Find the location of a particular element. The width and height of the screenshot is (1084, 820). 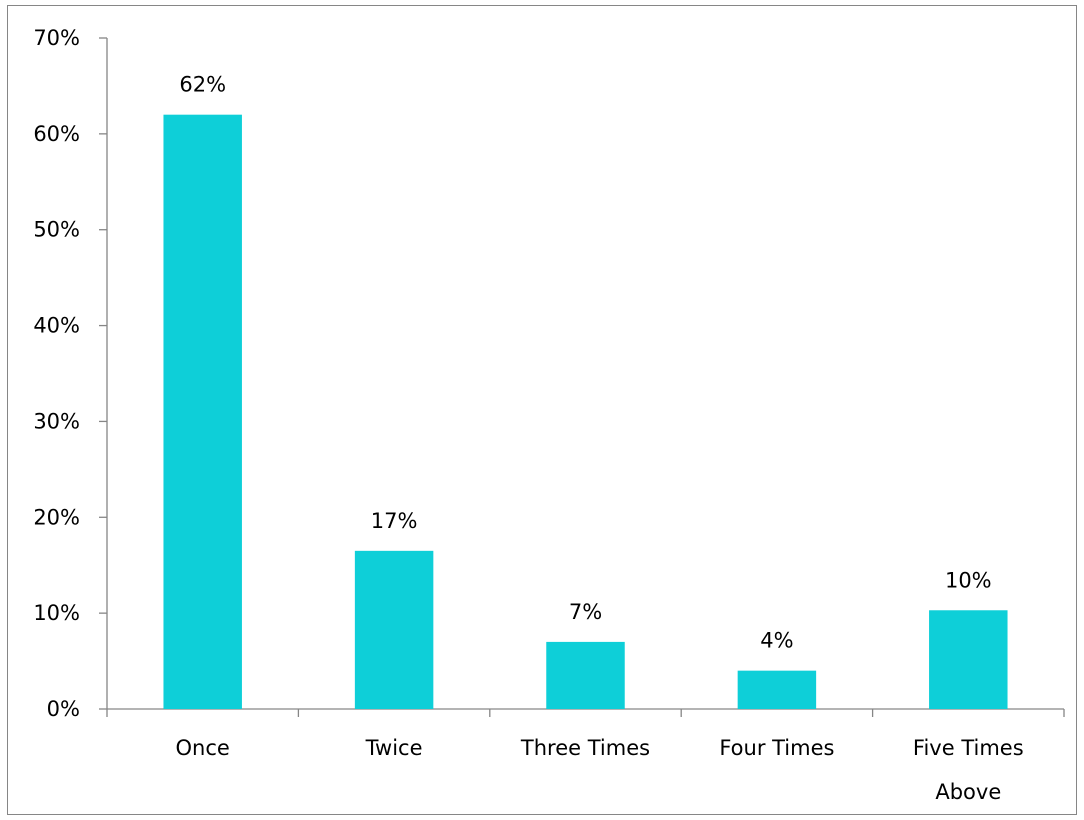

y-axis: 0% 10% 20% 30% 40% 50% 60% 70% is located at coordinates (70, 373).